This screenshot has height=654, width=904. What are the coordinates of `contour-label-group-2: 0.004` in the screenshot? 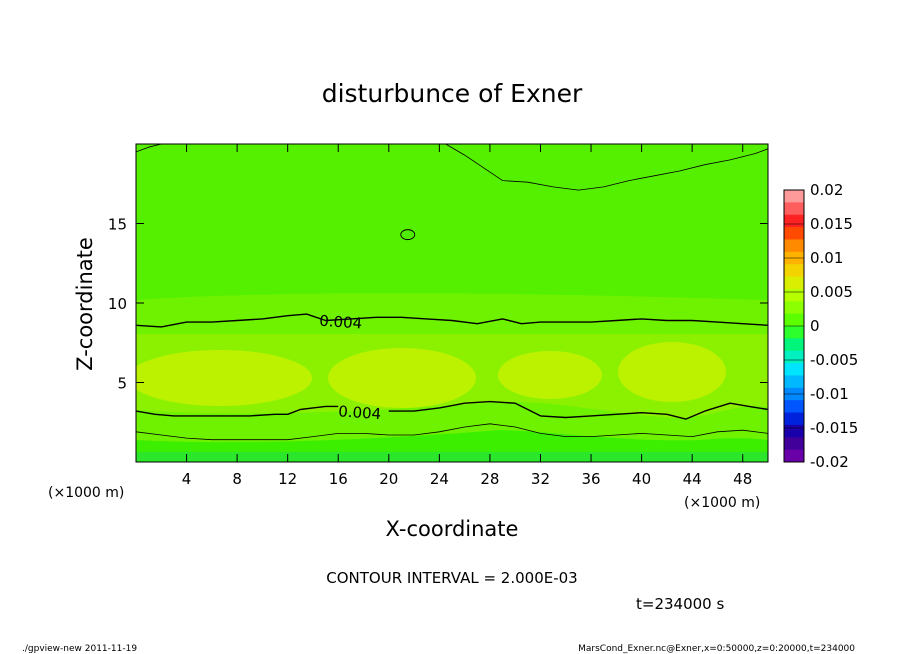 It's located at (360, 412).